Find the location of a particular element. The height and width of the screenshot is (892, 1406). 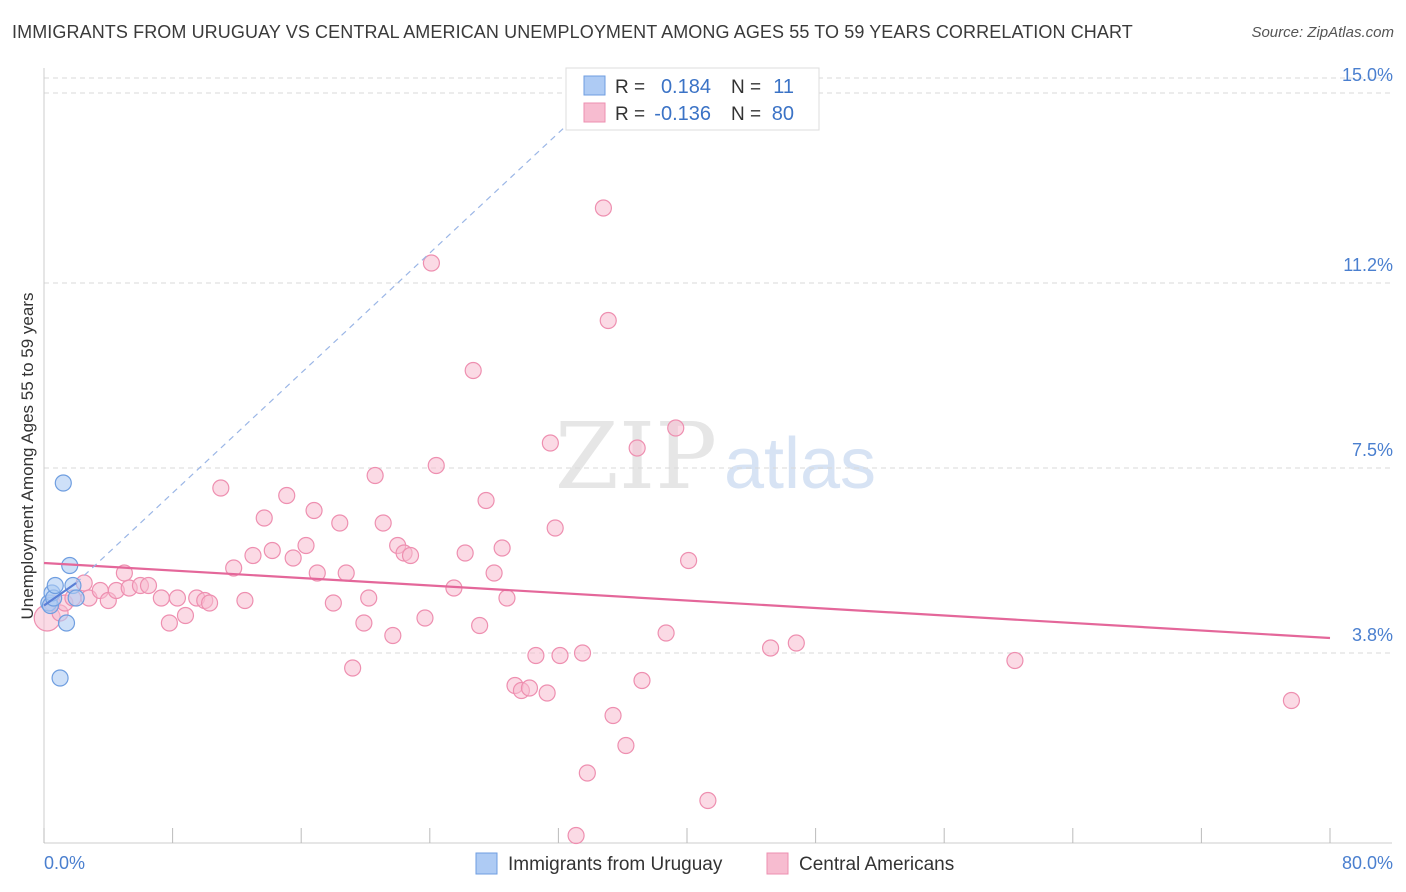

central-trend-line is located at coordinates (687, 600).